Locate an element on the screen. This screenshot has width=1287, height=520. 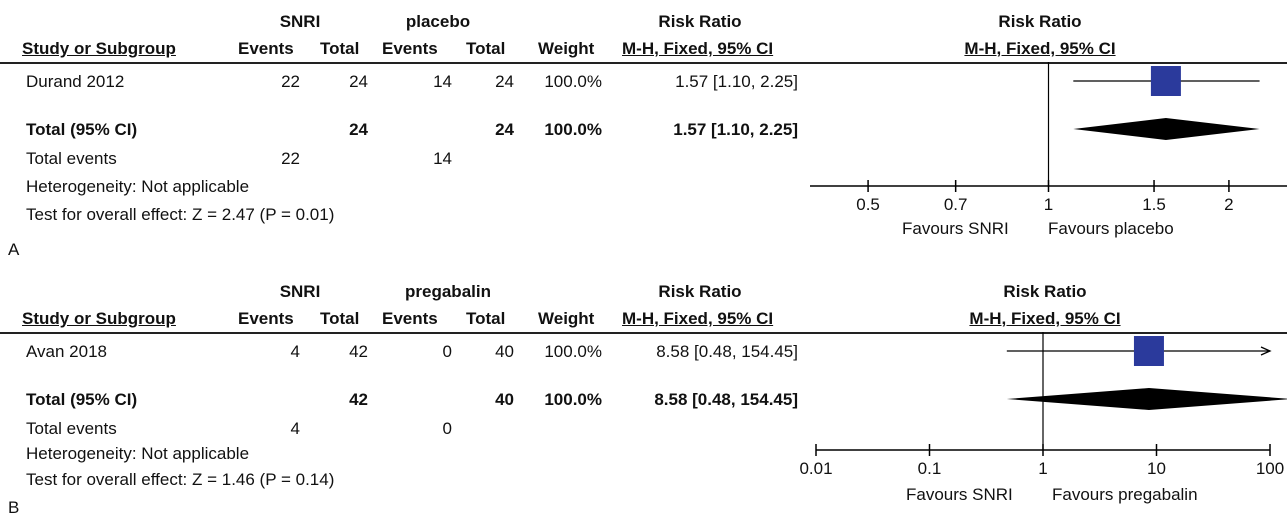
x-tick-label: 100 is located at coordinates (1270, 468).